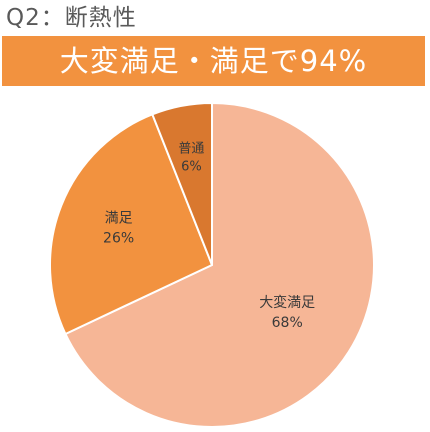 This screenshot has width=430, height=432. Describe the element at coordinates (118, 239) in the screenshot. I see `slice-value-satisfied: 26%` at that location.